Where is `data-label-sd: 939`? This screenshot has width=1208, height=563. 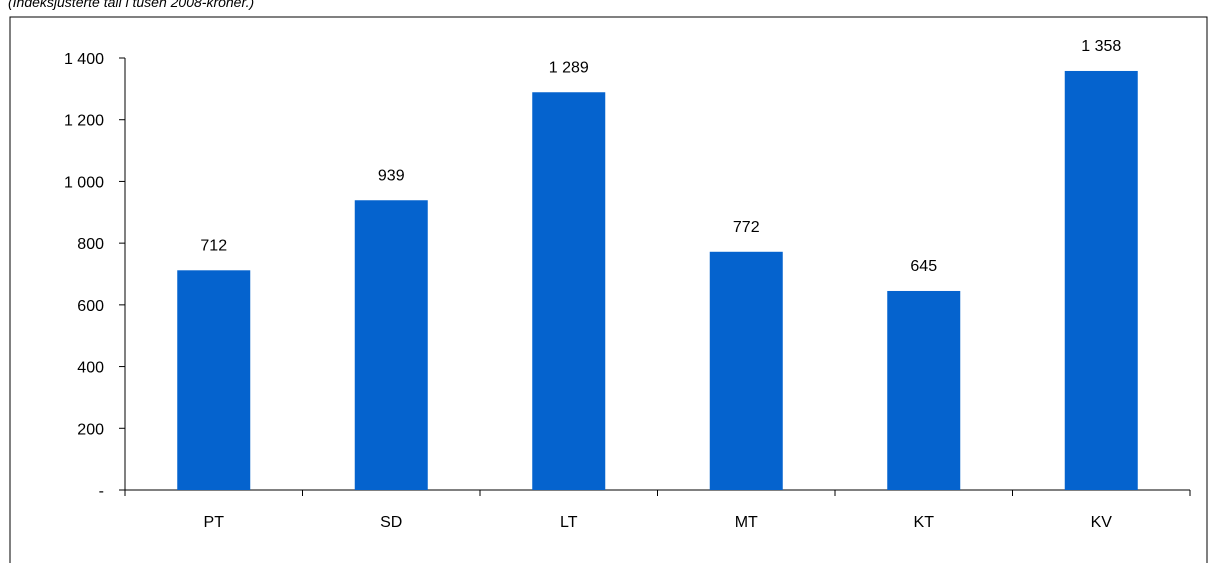
data-label-sd: 939 is located at coordinates (391, 175).